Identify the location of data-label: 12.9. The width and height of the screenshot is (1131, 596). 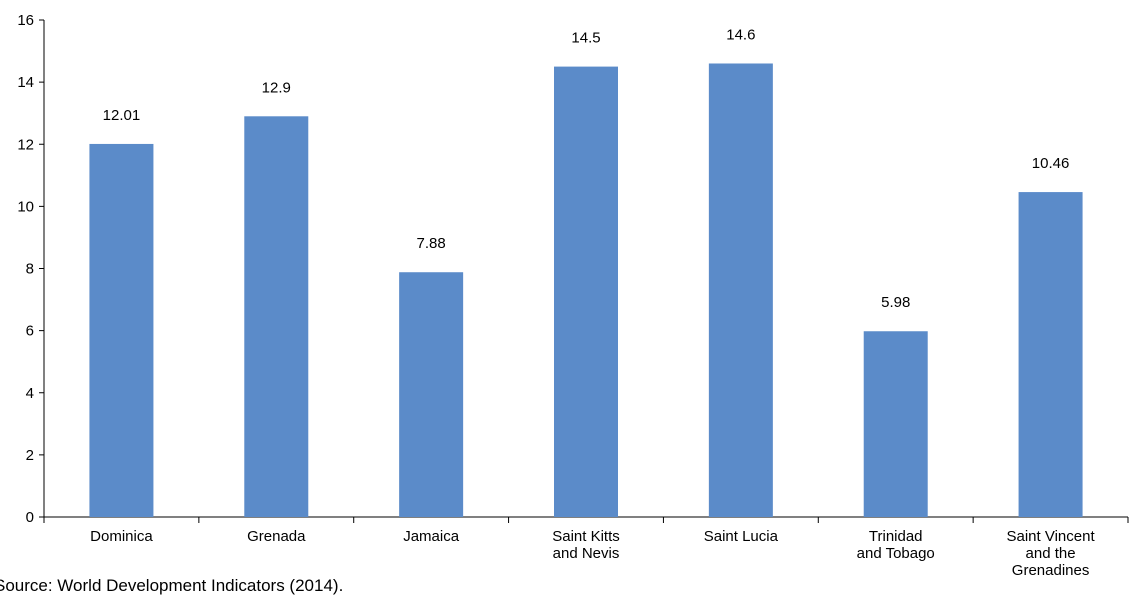
(276, 87).